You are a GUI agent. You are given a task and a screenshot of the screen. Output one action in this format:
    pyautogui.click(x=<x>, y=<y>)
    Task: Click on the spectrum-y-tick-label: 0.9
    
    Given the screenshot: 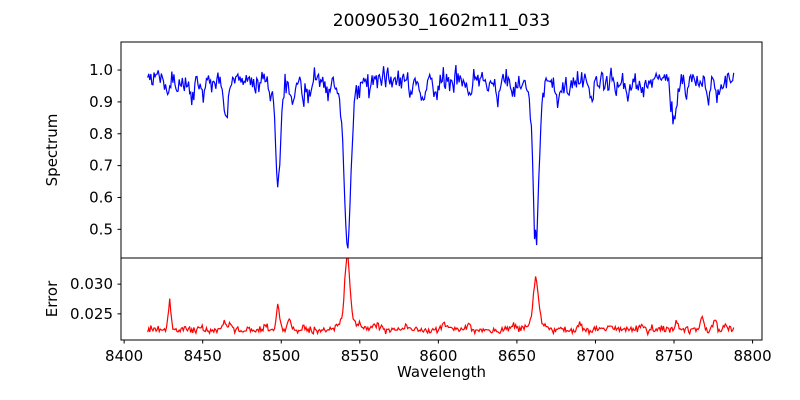 What is the action you would take?
    pyautogui.click(x=101, y=102)
    